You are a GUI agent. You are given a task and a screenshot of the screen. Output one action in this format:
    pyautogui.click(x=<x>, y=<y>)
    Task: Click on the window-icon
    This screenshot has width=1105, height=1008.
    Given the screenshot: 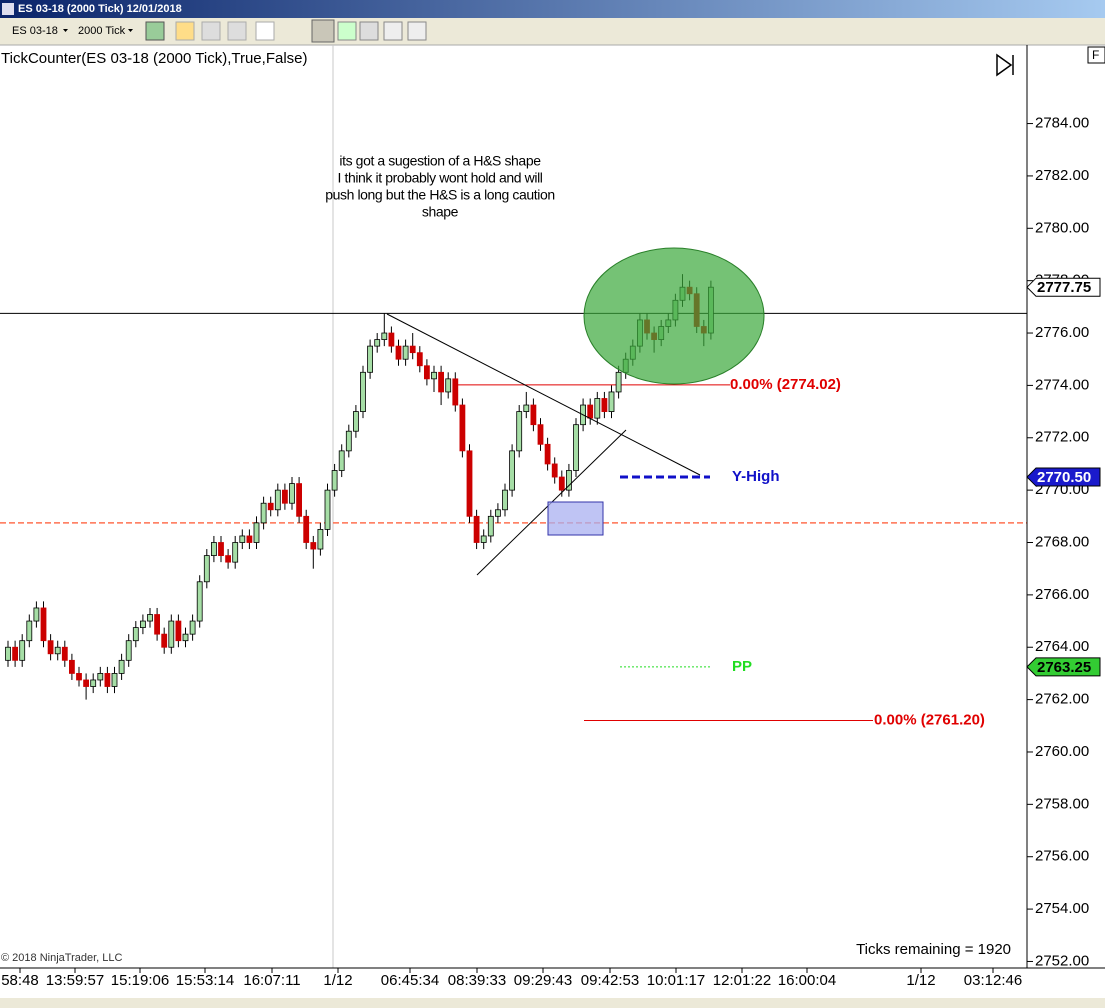 What is the action you would take?
    pyautogui.click(x=8, y=9)
    